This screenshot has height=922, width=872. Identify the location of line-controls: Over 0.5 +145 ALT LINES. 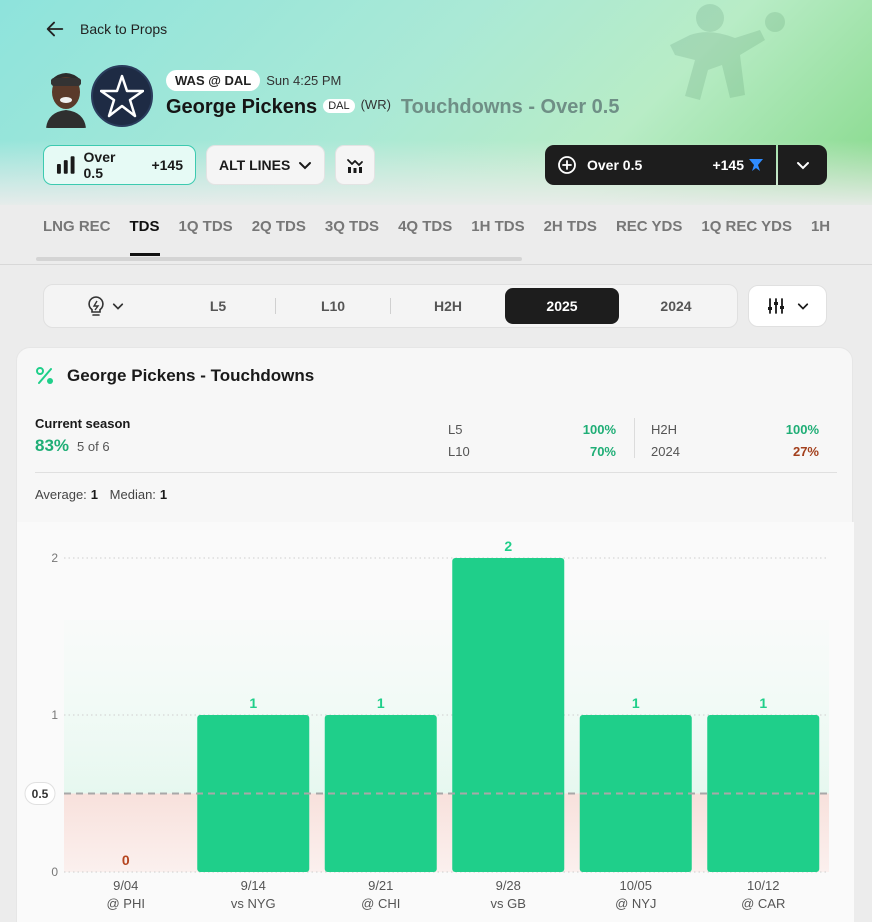
(209, 165).